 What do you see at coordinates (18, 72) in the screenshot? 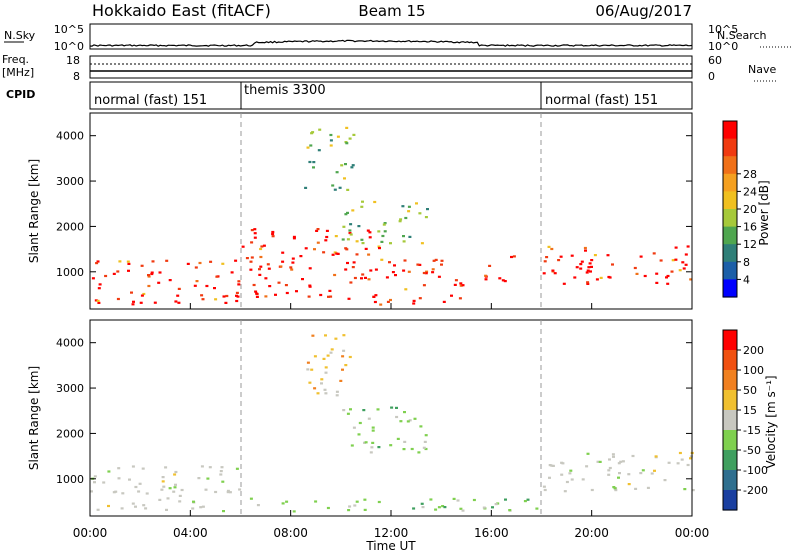
I see `freq-unit-label: [MHz]` at bounding box center [18, 72].